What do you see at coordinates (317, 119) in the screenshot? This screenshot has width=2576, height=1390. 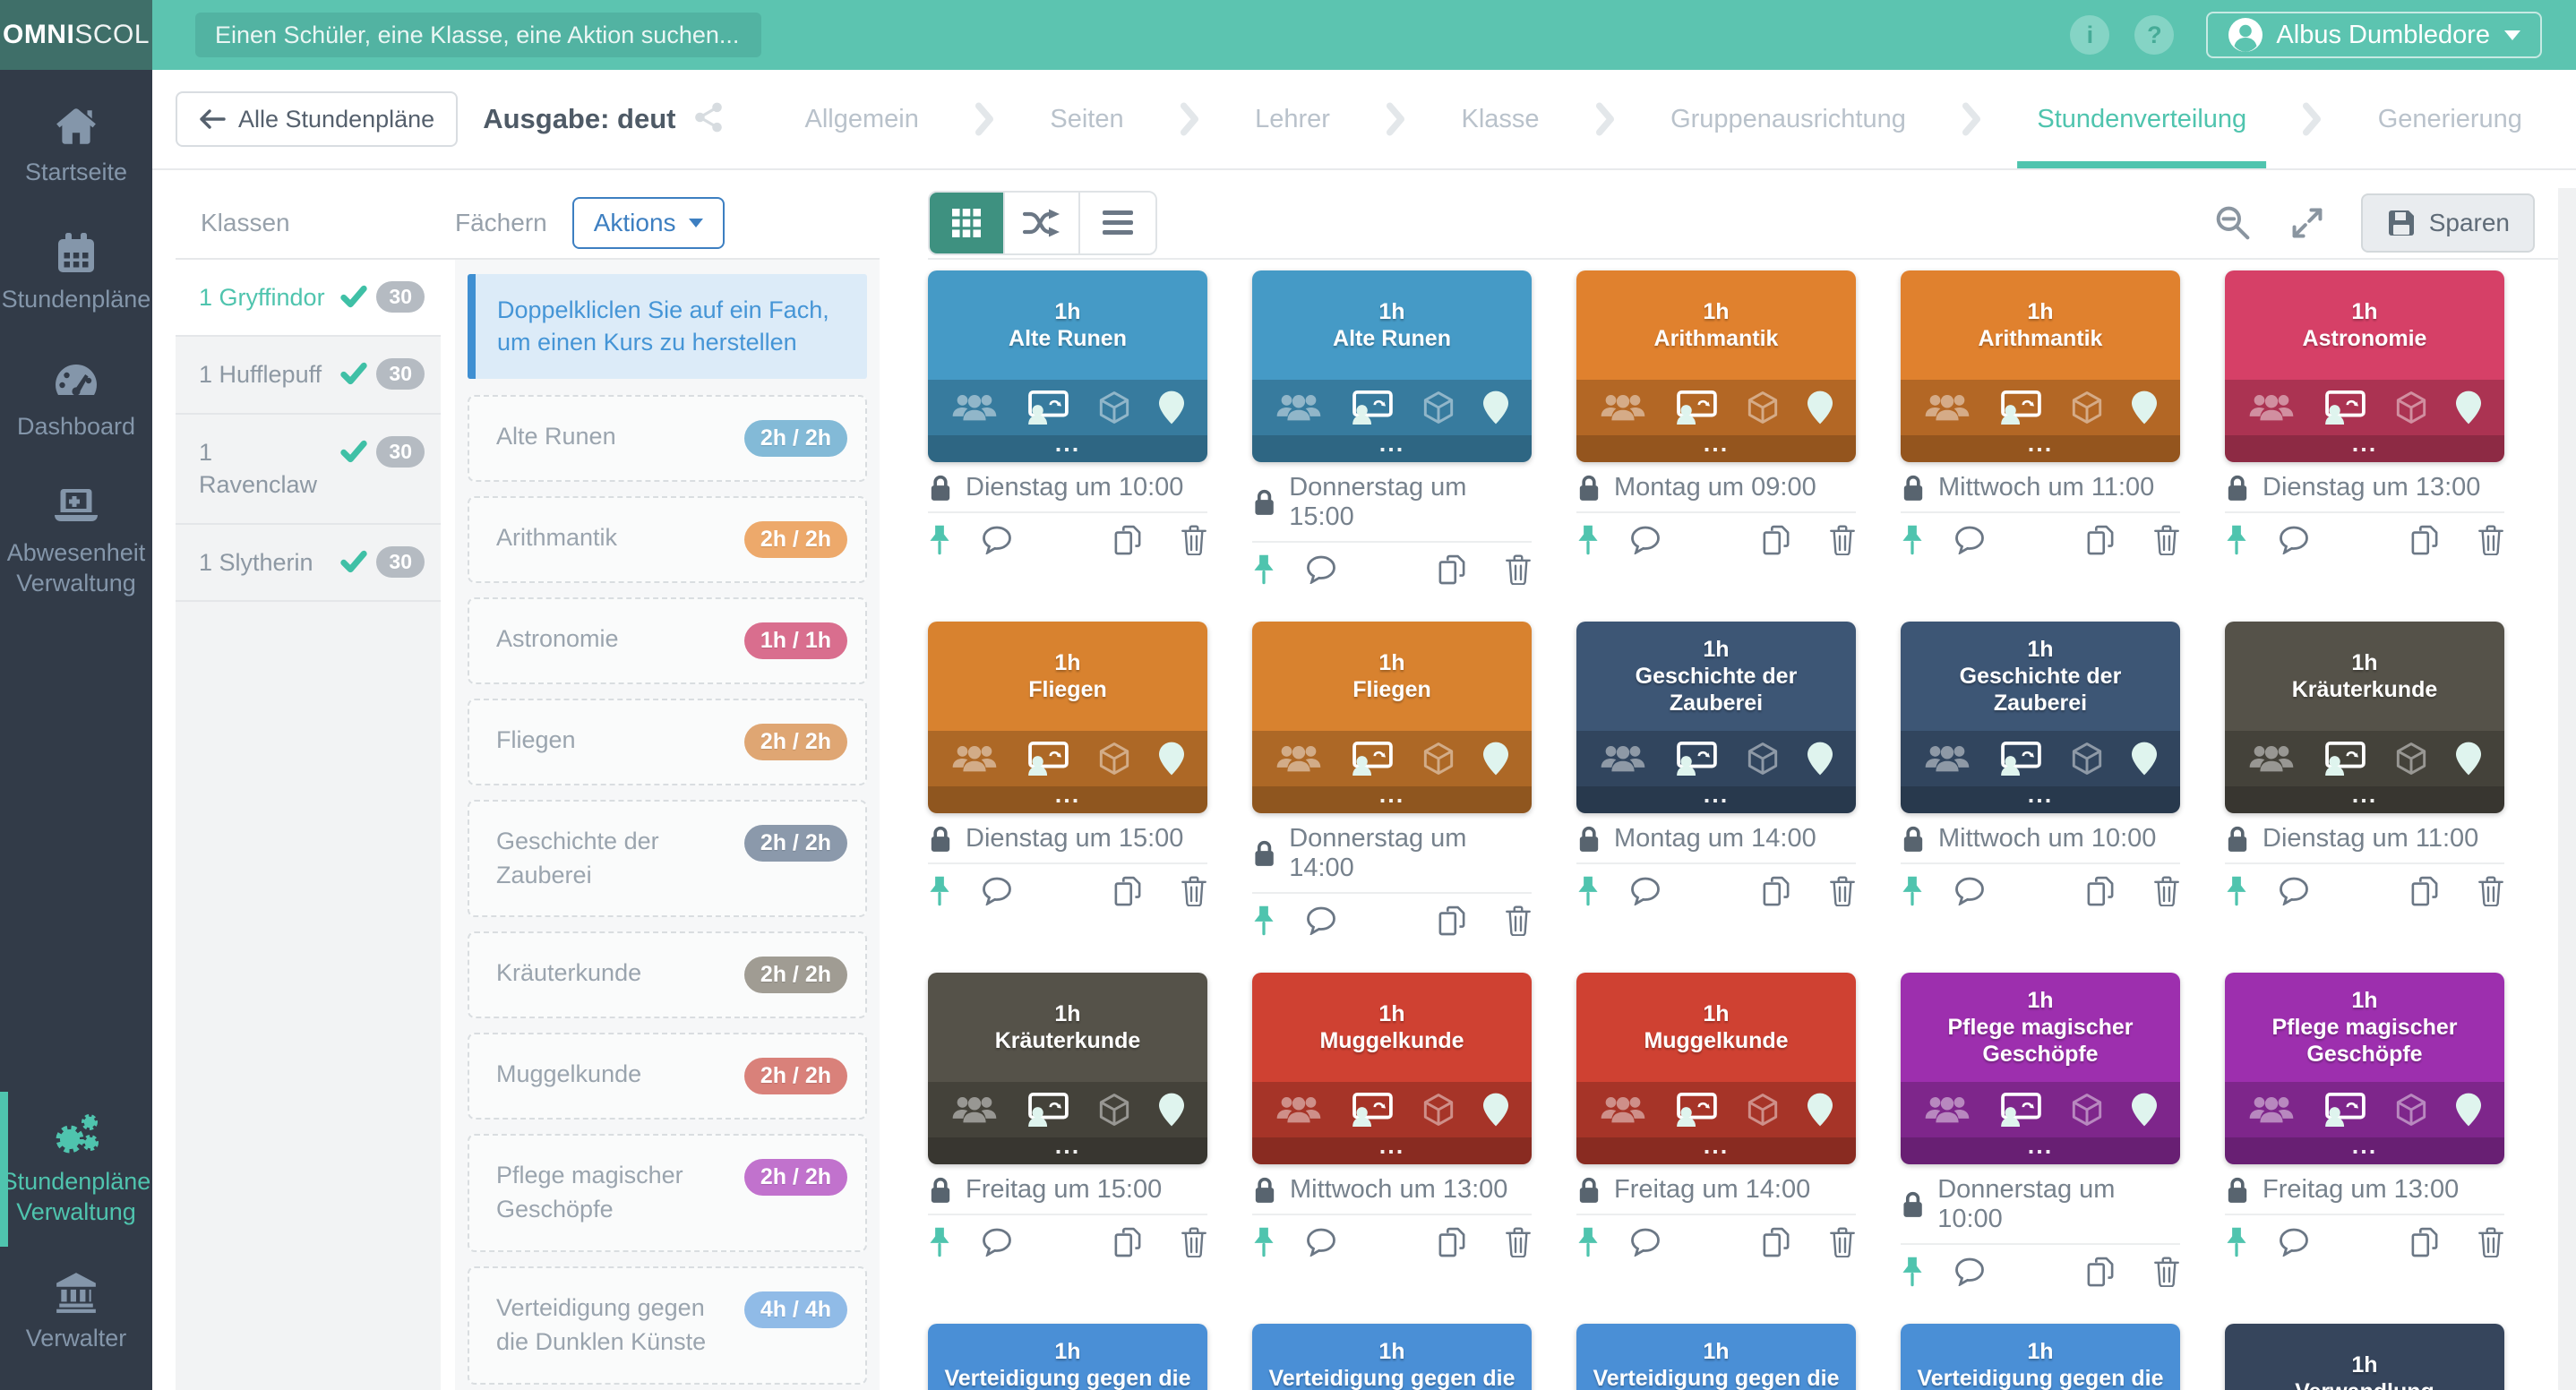 I see `back-button: Alle Stundenpläne` at bounding box center [317, 119].